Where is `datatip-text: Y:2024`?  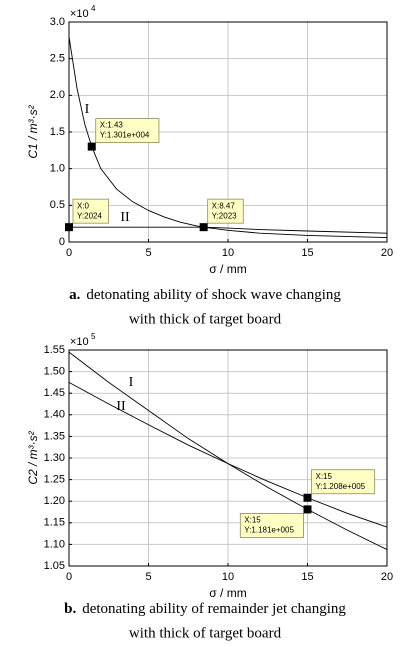
datatip-text: Y:2024 is located at coordinates (89, 215).